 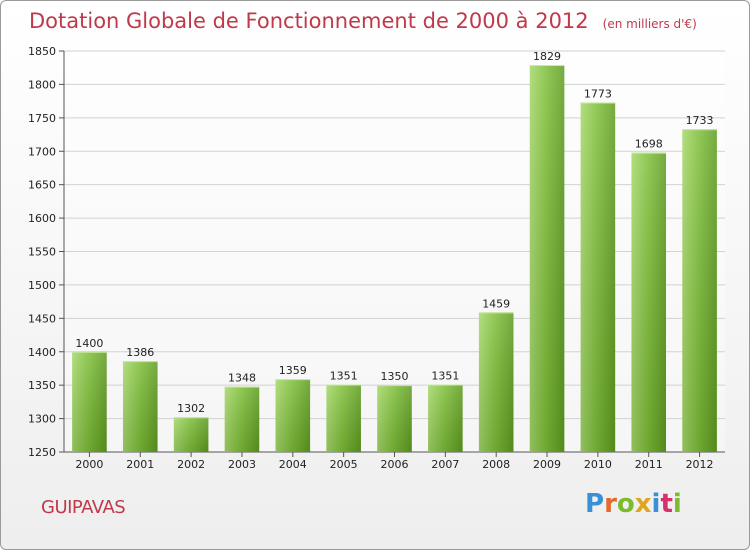 What do you see at coordinates (496, 464) in the screenshot?
I see `x-tick-label: 2008` at bounding box center [496, 464].